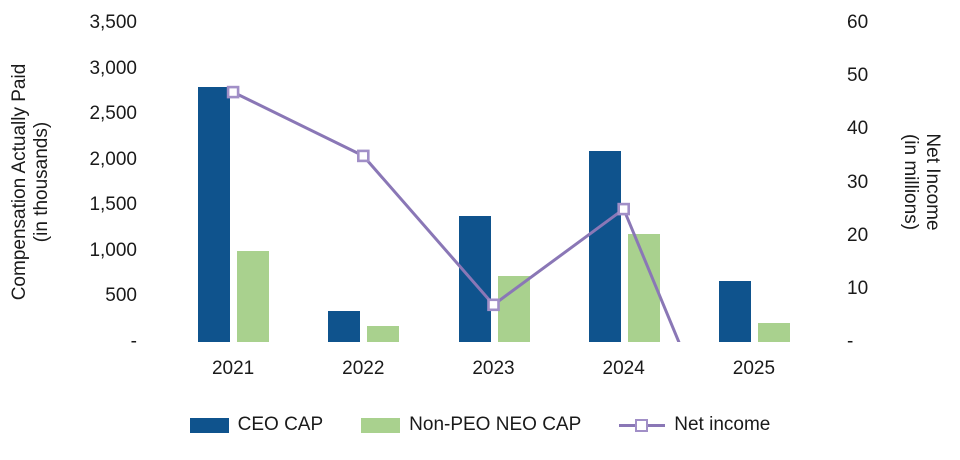 This screenshot has height=460, width=960. I want to click on bar-non-peo-neo-cap-2021, so click(253, 296).